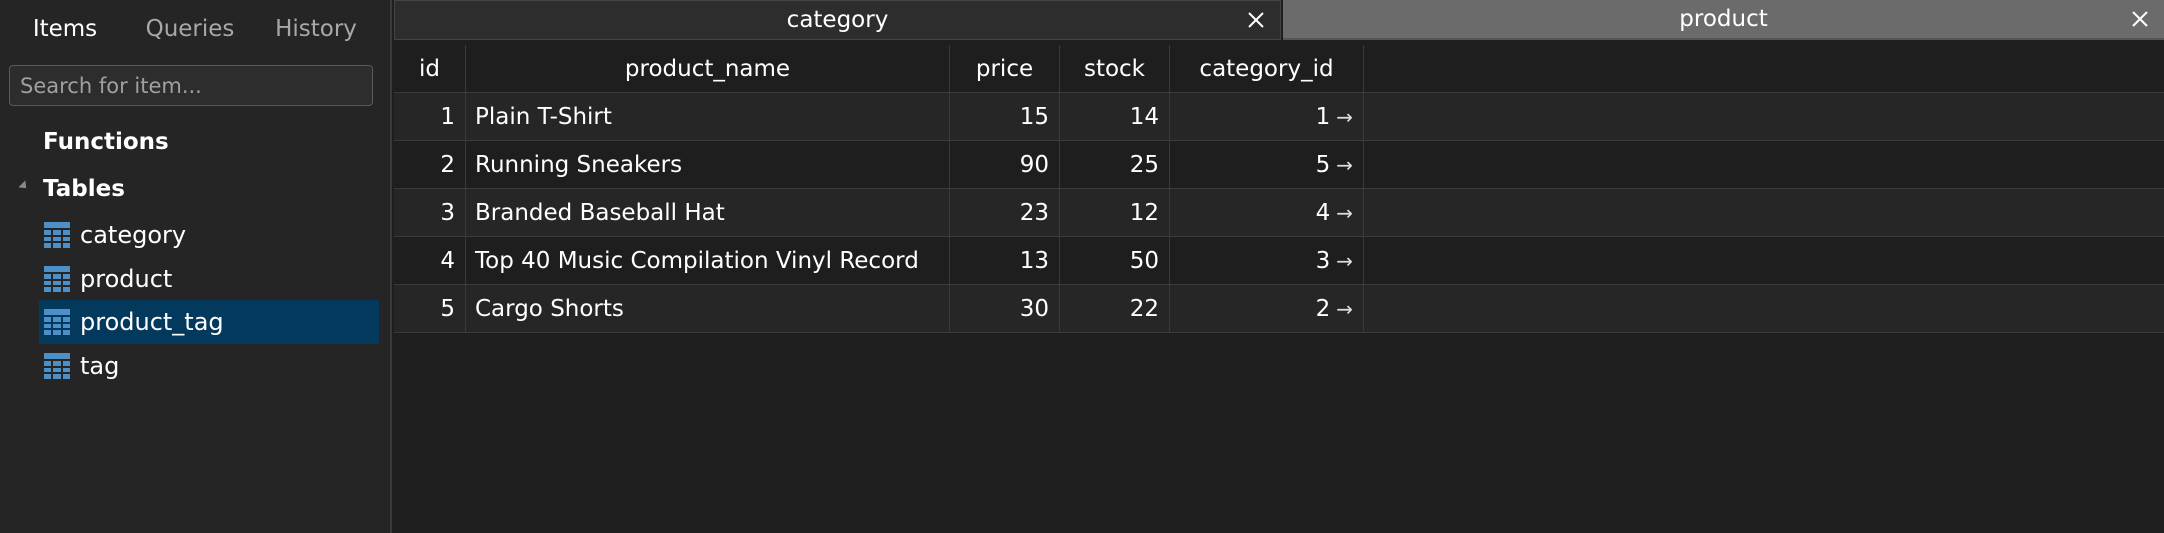 The height and width of the screenshot is (533, 2164). I want to click on cell-category-id: 4 →, so click(1267, 213).